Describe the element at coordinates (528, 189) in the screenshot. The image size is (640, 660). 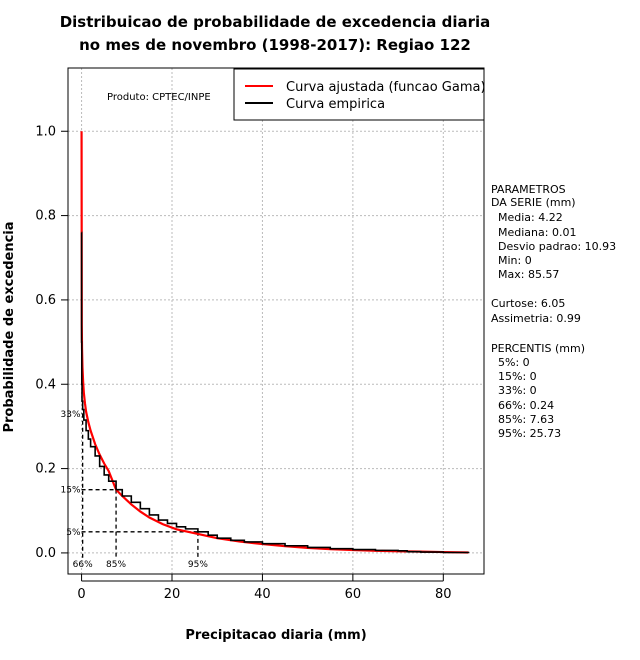
I see `params-heading-1: PARAMETROS` at that location.